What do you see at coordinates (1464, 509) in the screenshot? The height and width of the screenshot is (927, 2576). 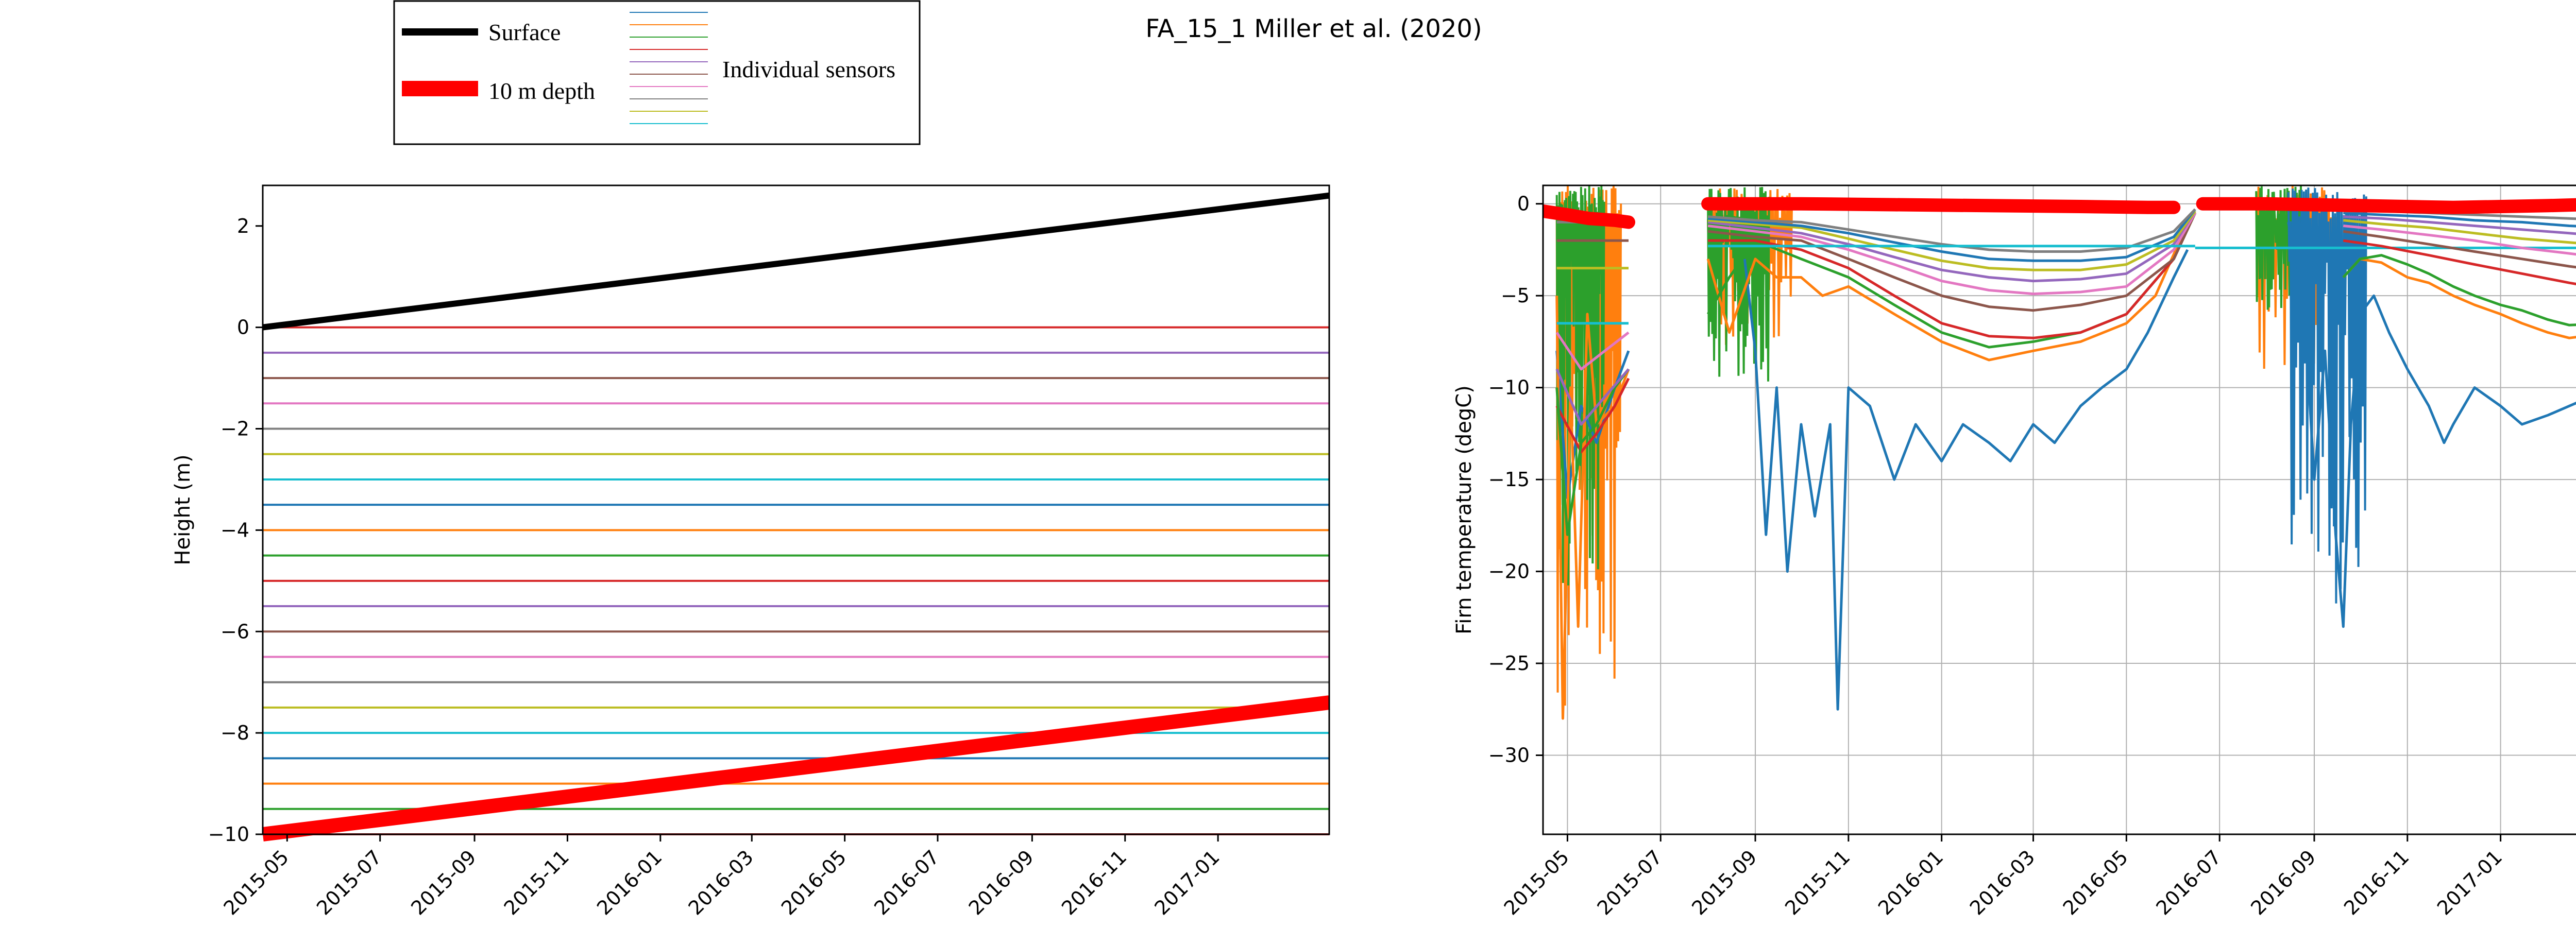 I see `temperature-plot-ylabel: Firn temperature (degC)` at bounding box center [1464, 509].